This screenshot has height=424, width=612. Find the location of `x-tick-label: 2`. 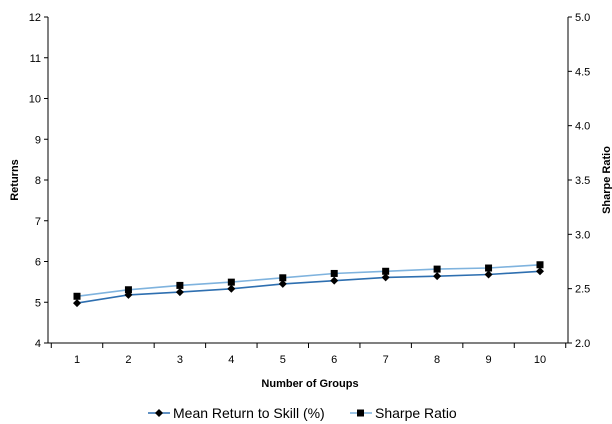

x-tick-label: 2 is located at coordinates (128, 360).